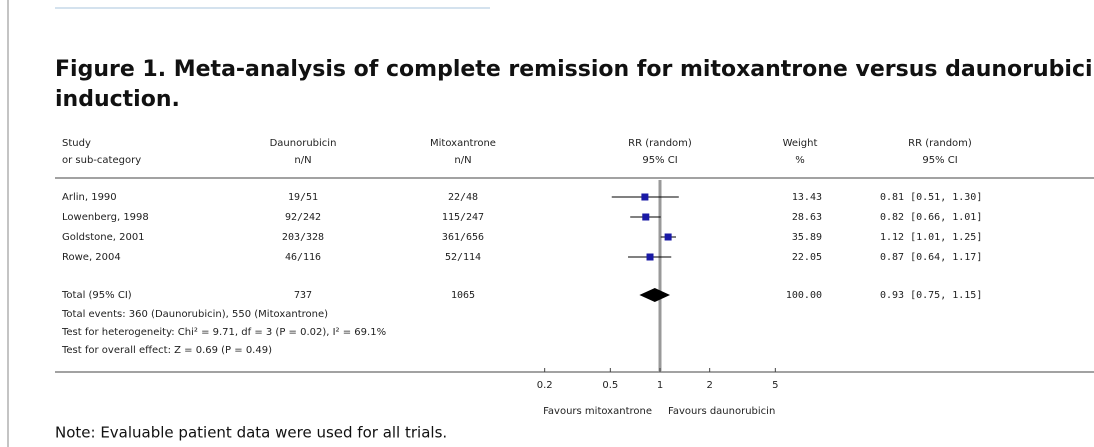 The width and height of the screenshot is (1094, 447). I want to click on daunorubicin-count: 46/116, so click(303, 257).